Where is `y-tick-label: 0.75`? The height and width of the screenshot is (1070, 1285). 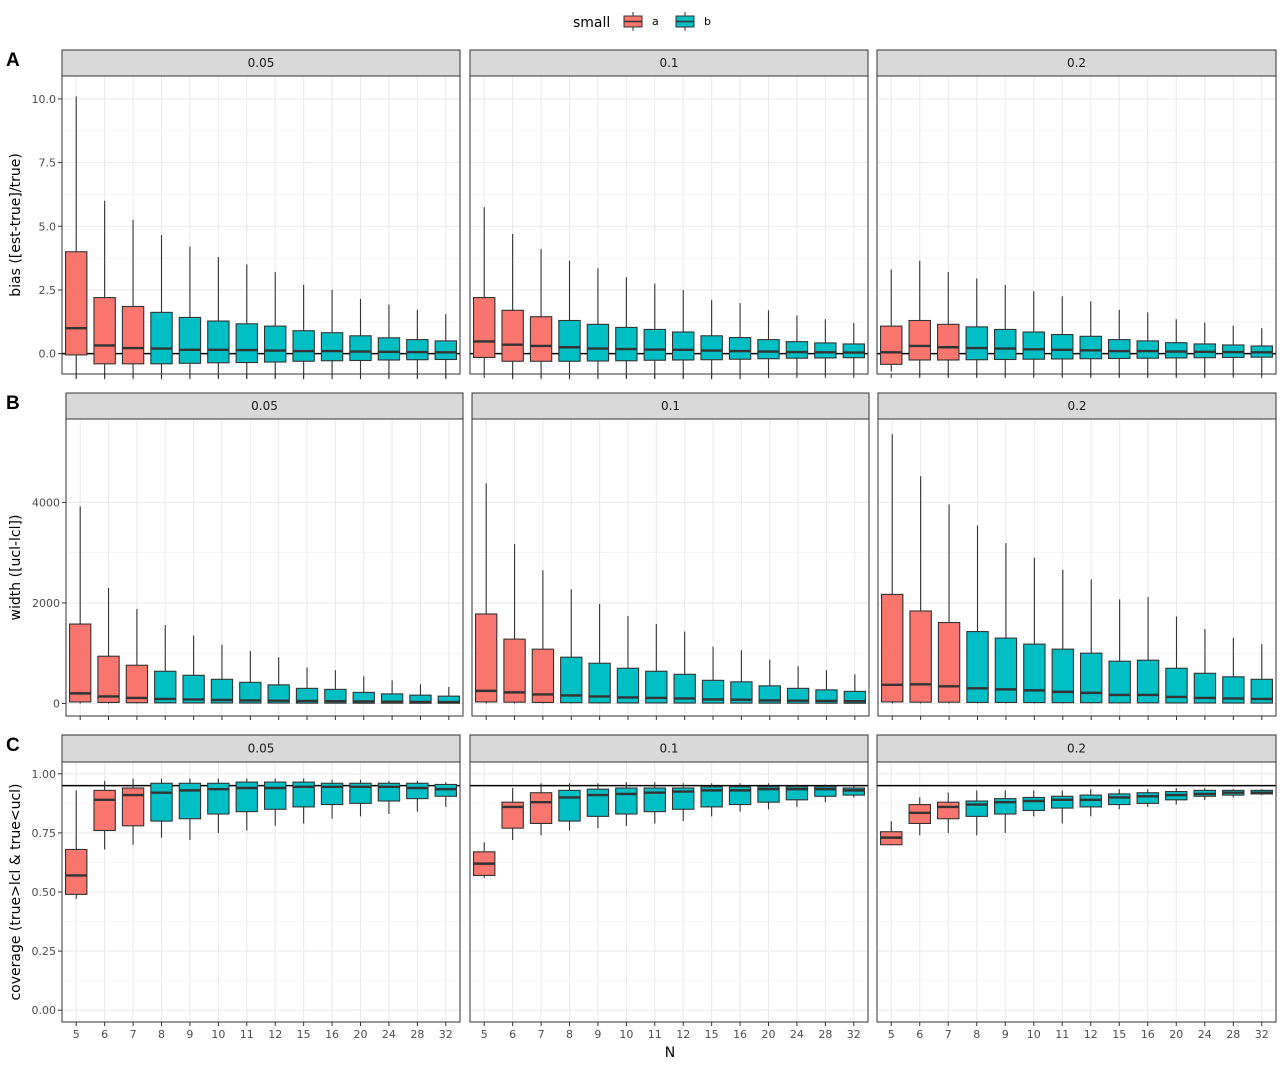 y-tick-label: 0.75 is located at coordinates (44, 833).